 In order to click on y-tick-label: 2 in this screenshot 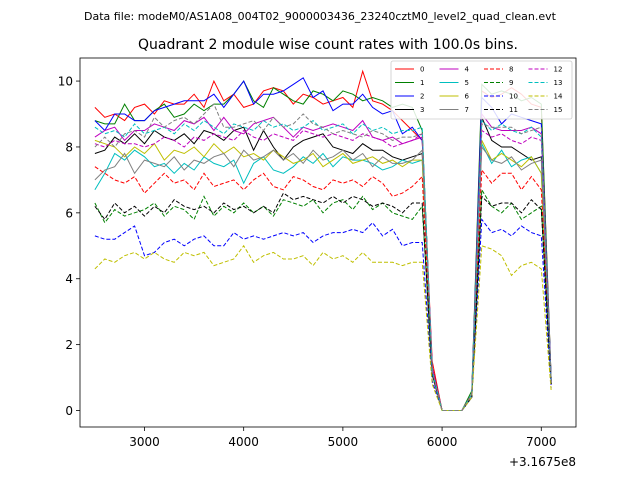, I will do `click(69, 345)`.